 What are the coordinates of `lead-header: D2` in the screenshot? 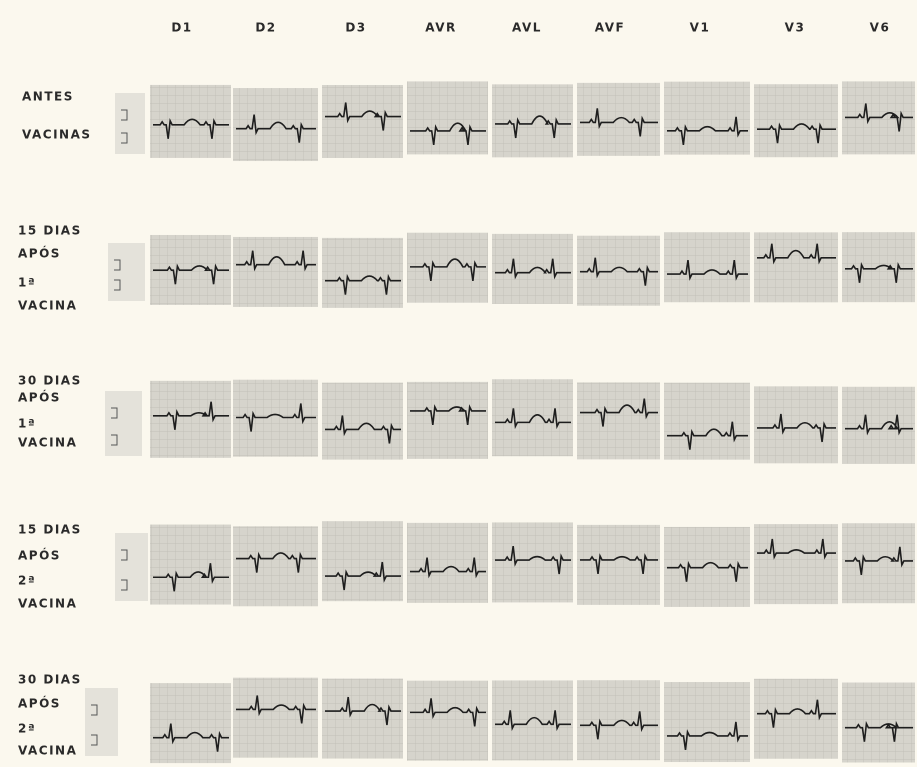 It's located at (265, 28).